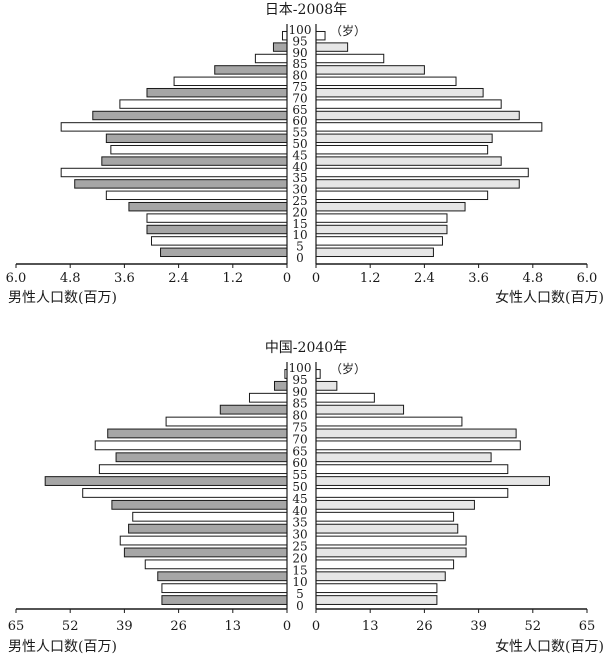  I want to click on male-axis-label: 男性人口数(百万), so click(62, 298).